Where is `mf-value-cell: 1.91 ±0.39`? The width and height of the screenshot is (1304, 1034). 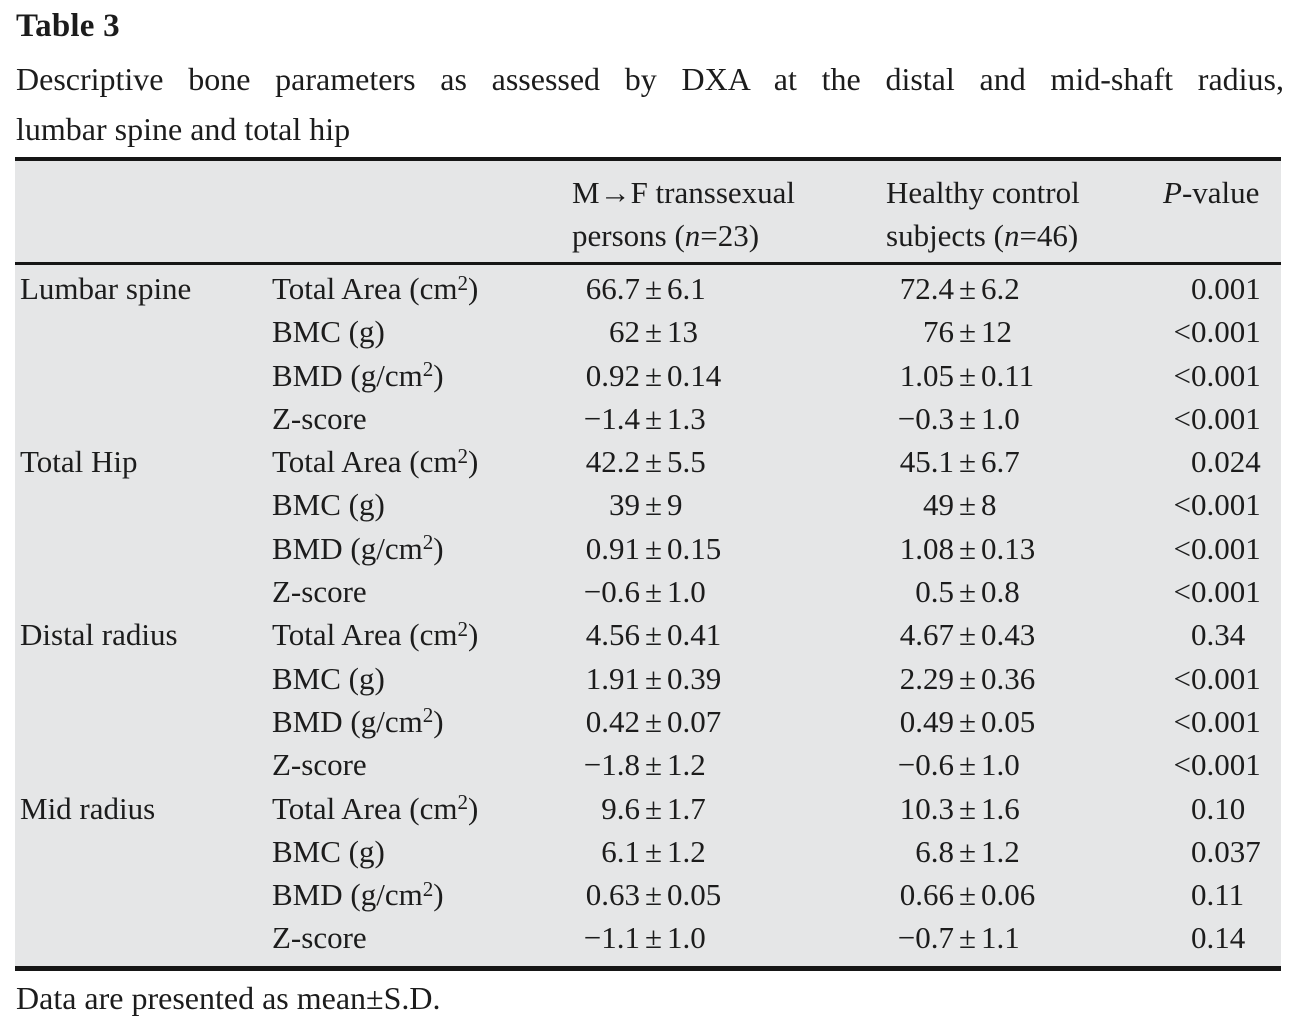
mf-value-cell: 1.91 ±0.39 is located at coordinates (647, 678).